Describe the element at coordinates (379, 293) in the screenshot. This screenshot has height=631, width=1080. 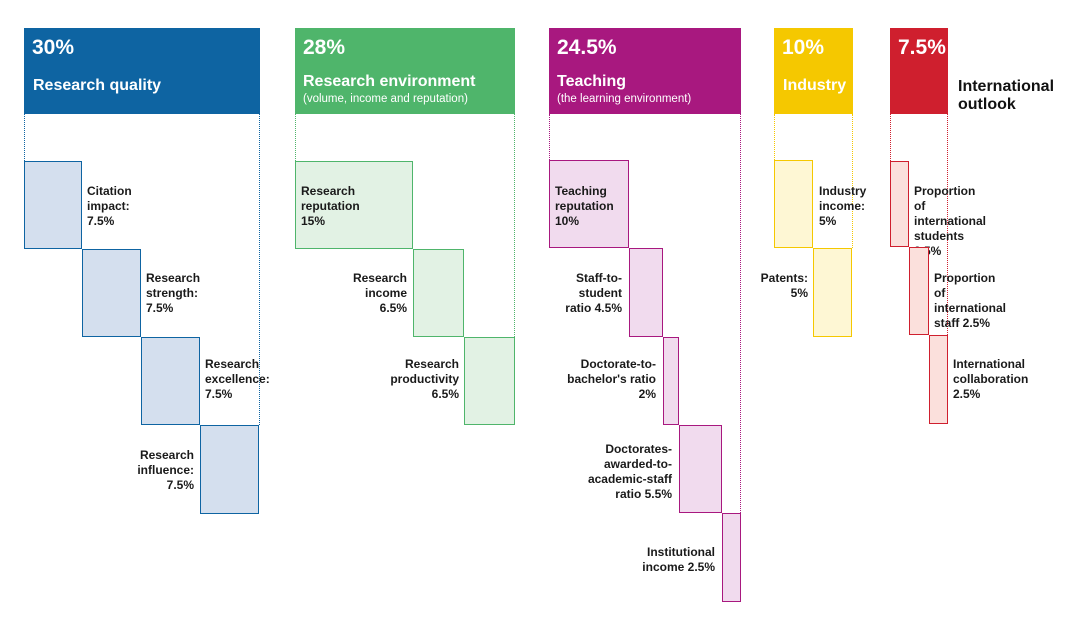
I see `metric-label: Research income 6.5%` at that location.